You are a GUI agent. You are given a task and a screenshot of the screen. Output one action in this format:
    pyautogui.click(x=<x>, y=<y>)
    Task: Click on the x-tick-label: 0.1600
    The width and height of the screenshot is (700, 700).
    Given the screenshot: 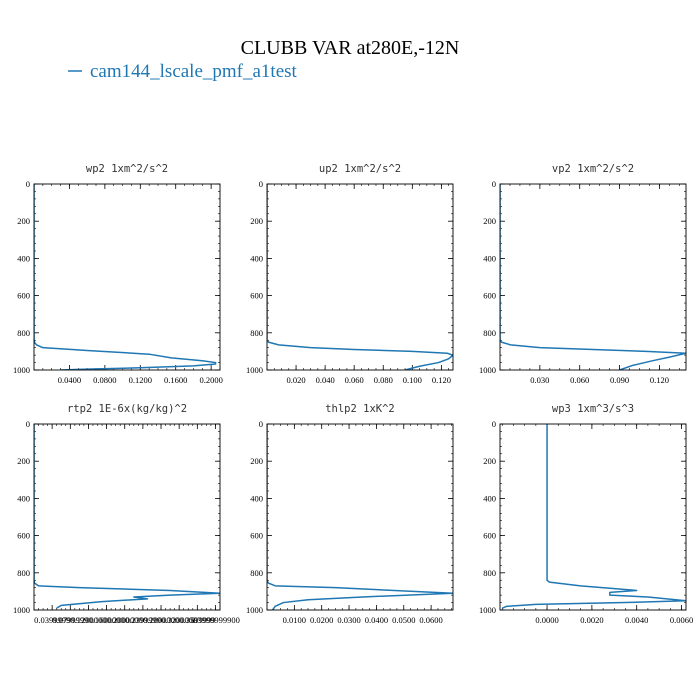 What is the action you would take?
    pyautogui.click(x=175, y=380)
    